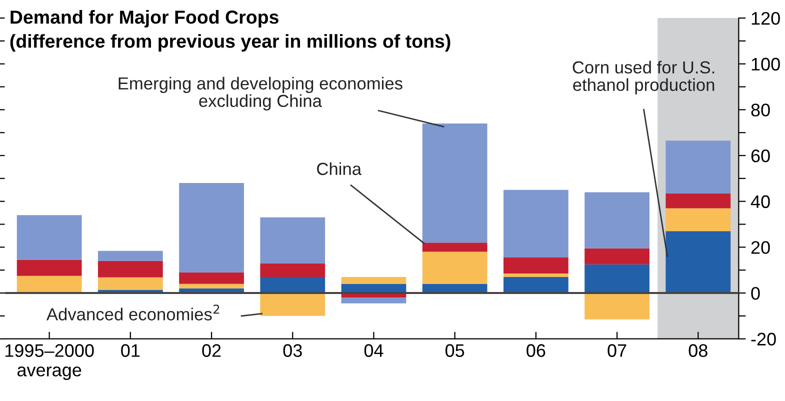 The height and width of the screenshot is (401, 785). Describe the element at coordinates (130, 350) in the screenshot. I see `x-tick-label: 01` at that location.